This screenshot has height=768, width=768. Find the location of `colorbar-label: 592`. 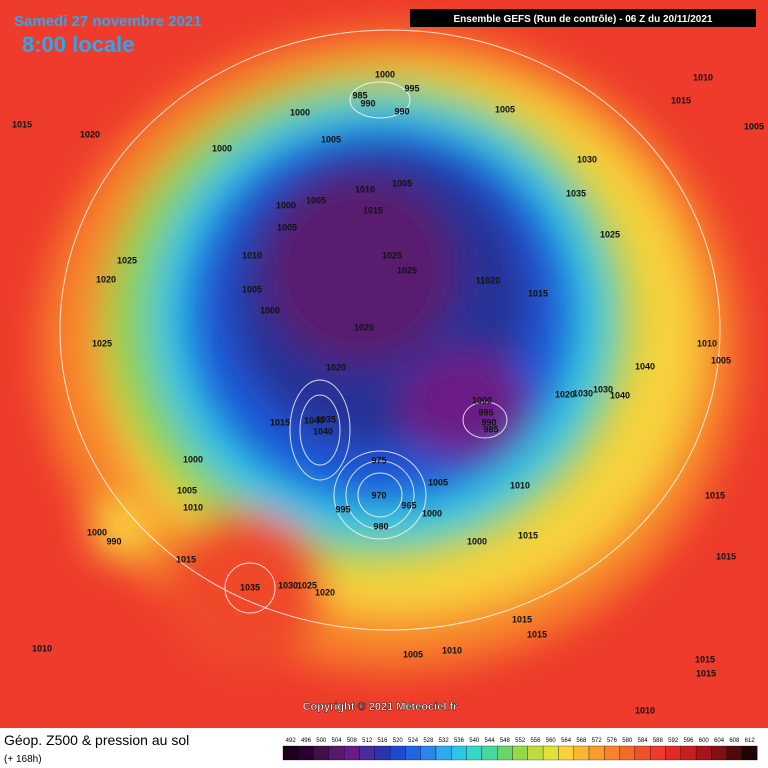

colorbar-label: 592 is located at coordinates (673, 741).